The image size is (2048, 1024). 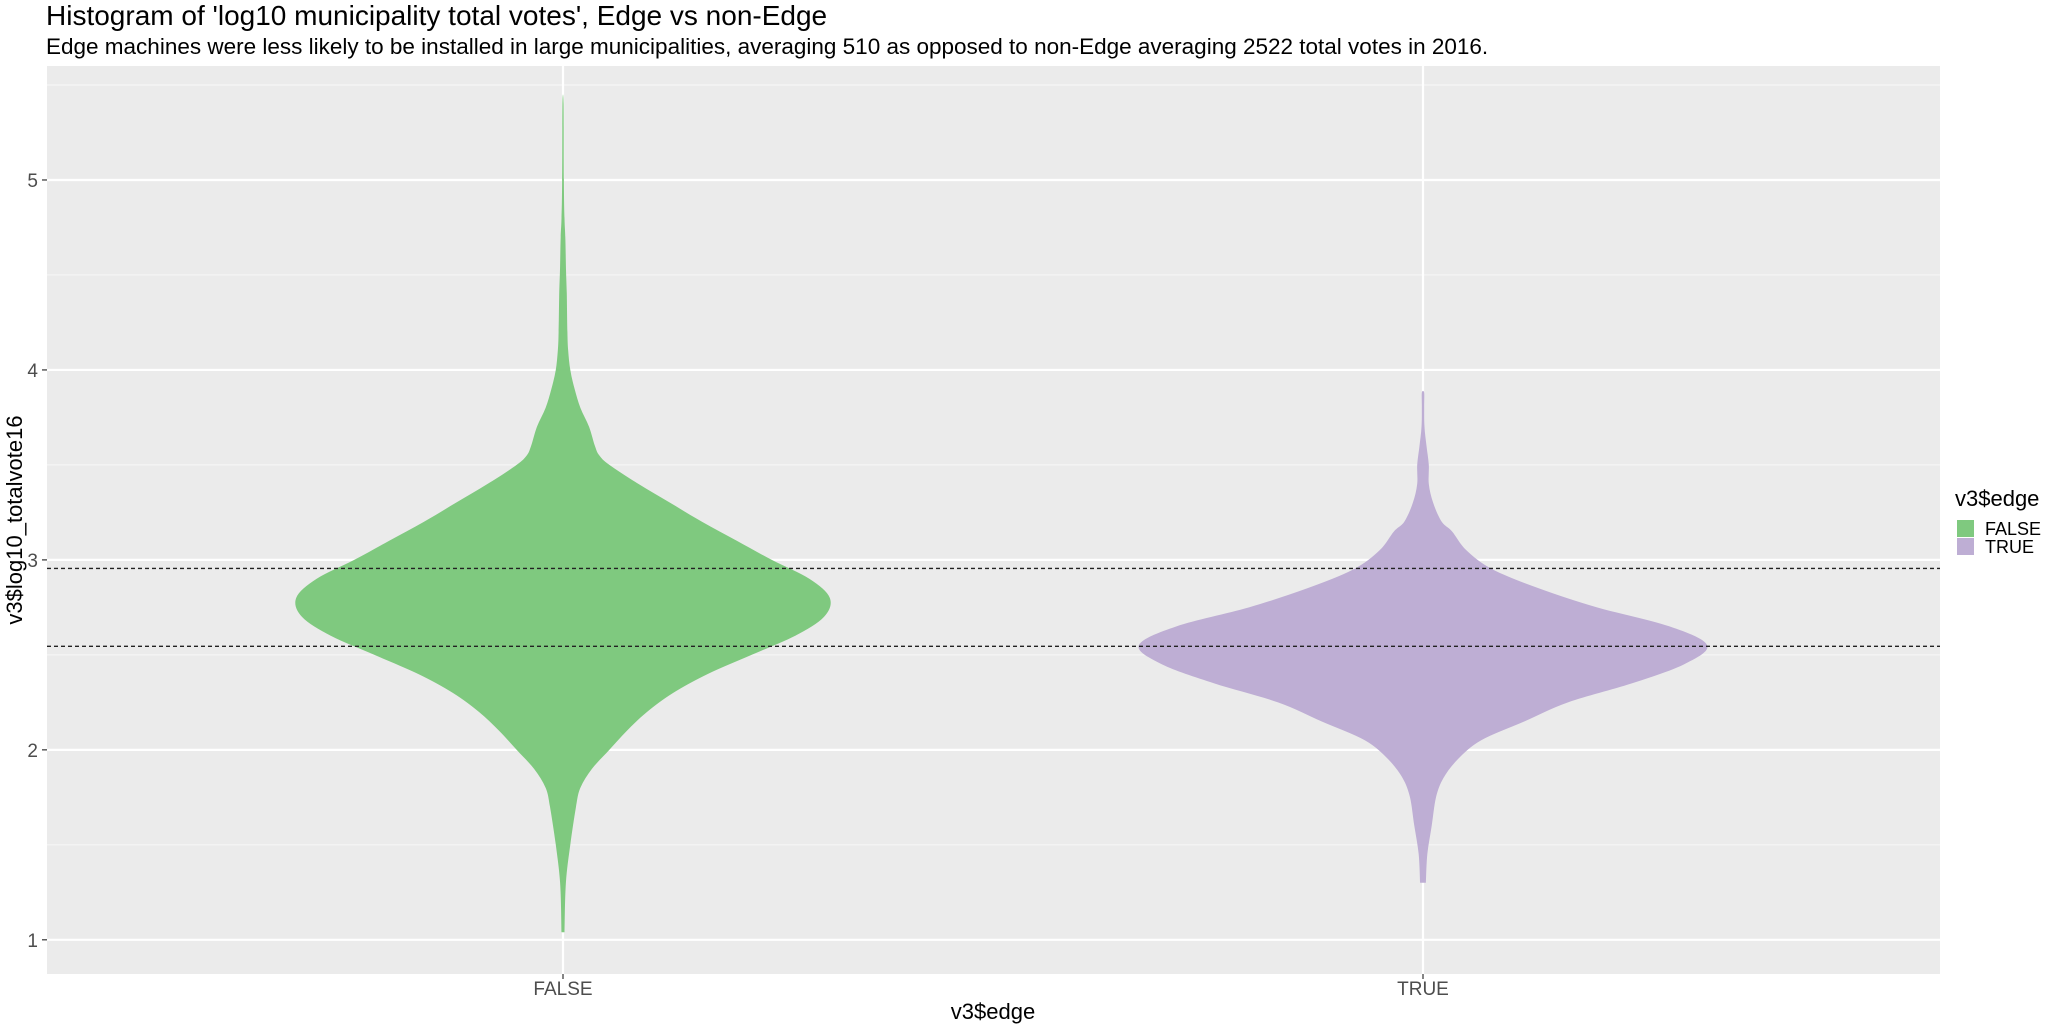 What do you see at coordinates (32, 941) in the screenshot?
I see `y-tick-label: 1` at bounding box center [32, 941].